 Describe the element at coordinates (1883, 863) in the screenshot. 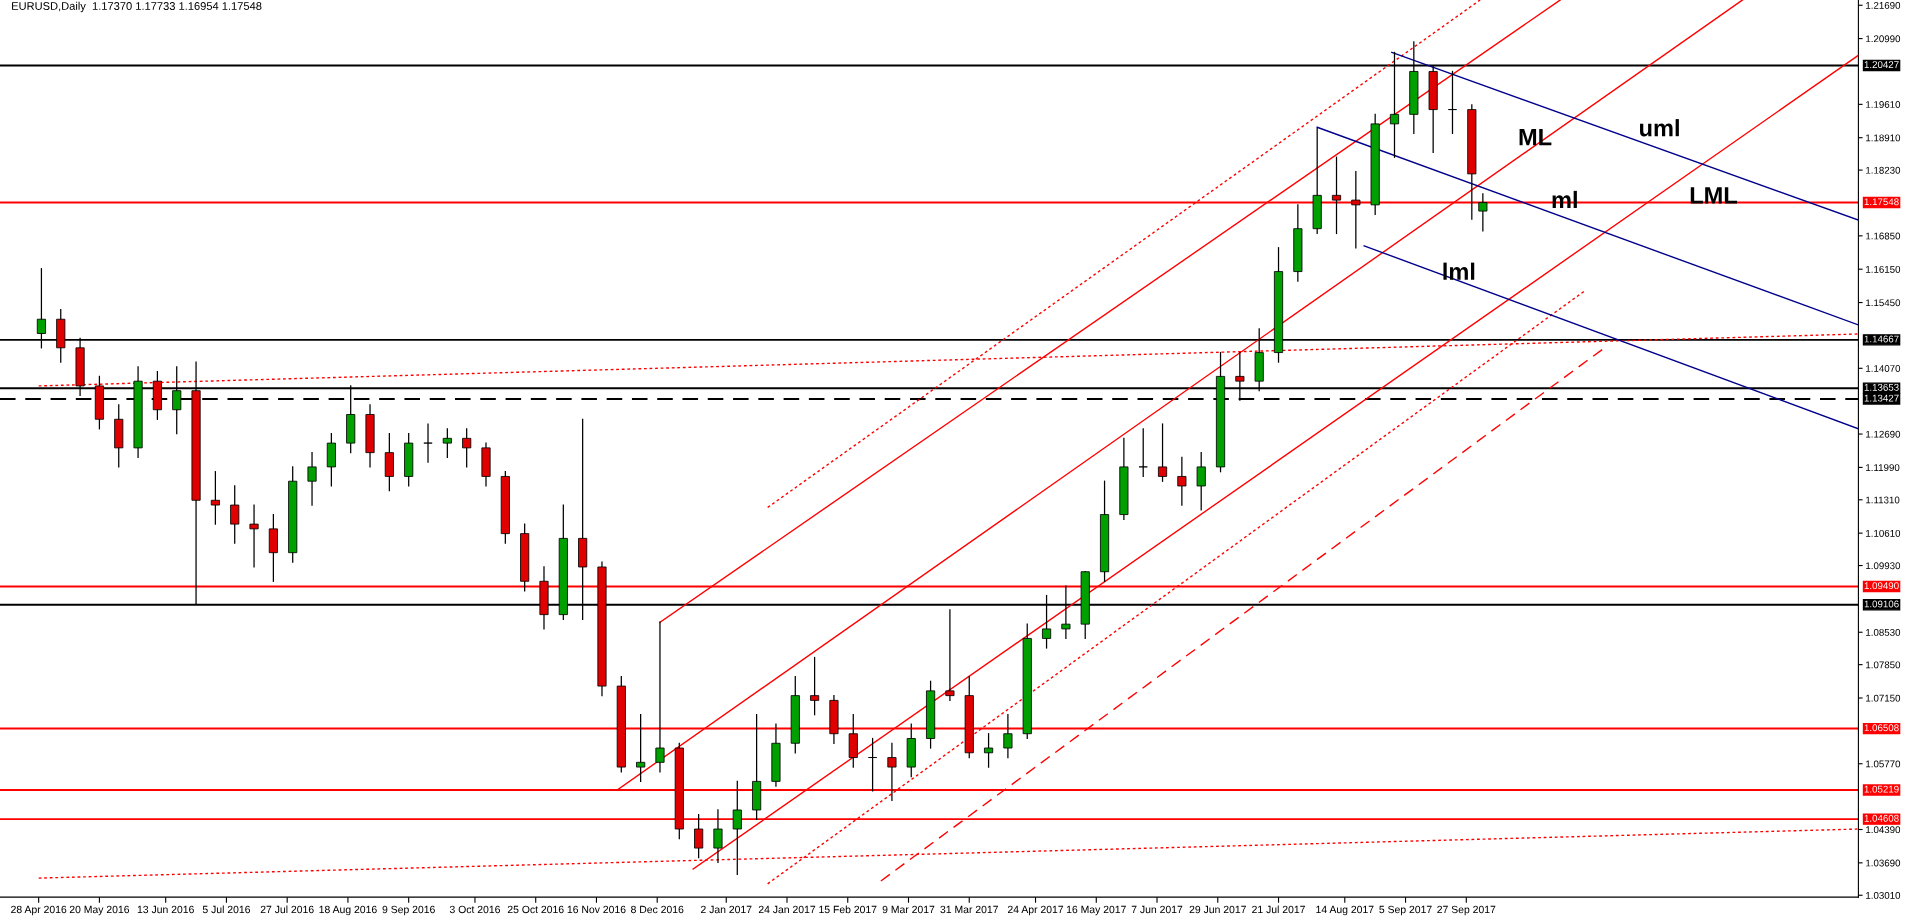

I see `y-tick-label: 1.03690` at that location.